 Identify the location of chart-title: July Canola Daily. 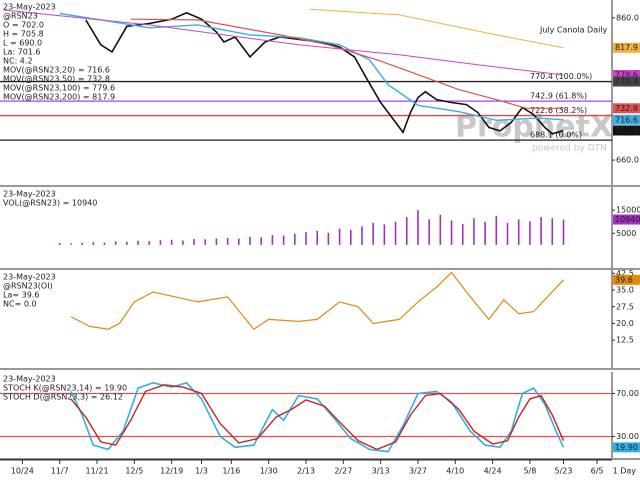
(573, 30).